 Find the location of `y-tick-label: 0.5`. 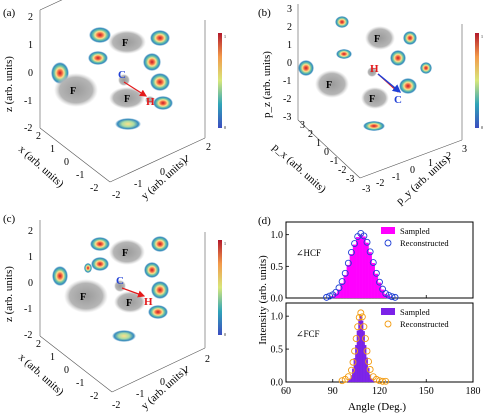

y-tick-label: 0.5 is located at coordinates (277, 350).